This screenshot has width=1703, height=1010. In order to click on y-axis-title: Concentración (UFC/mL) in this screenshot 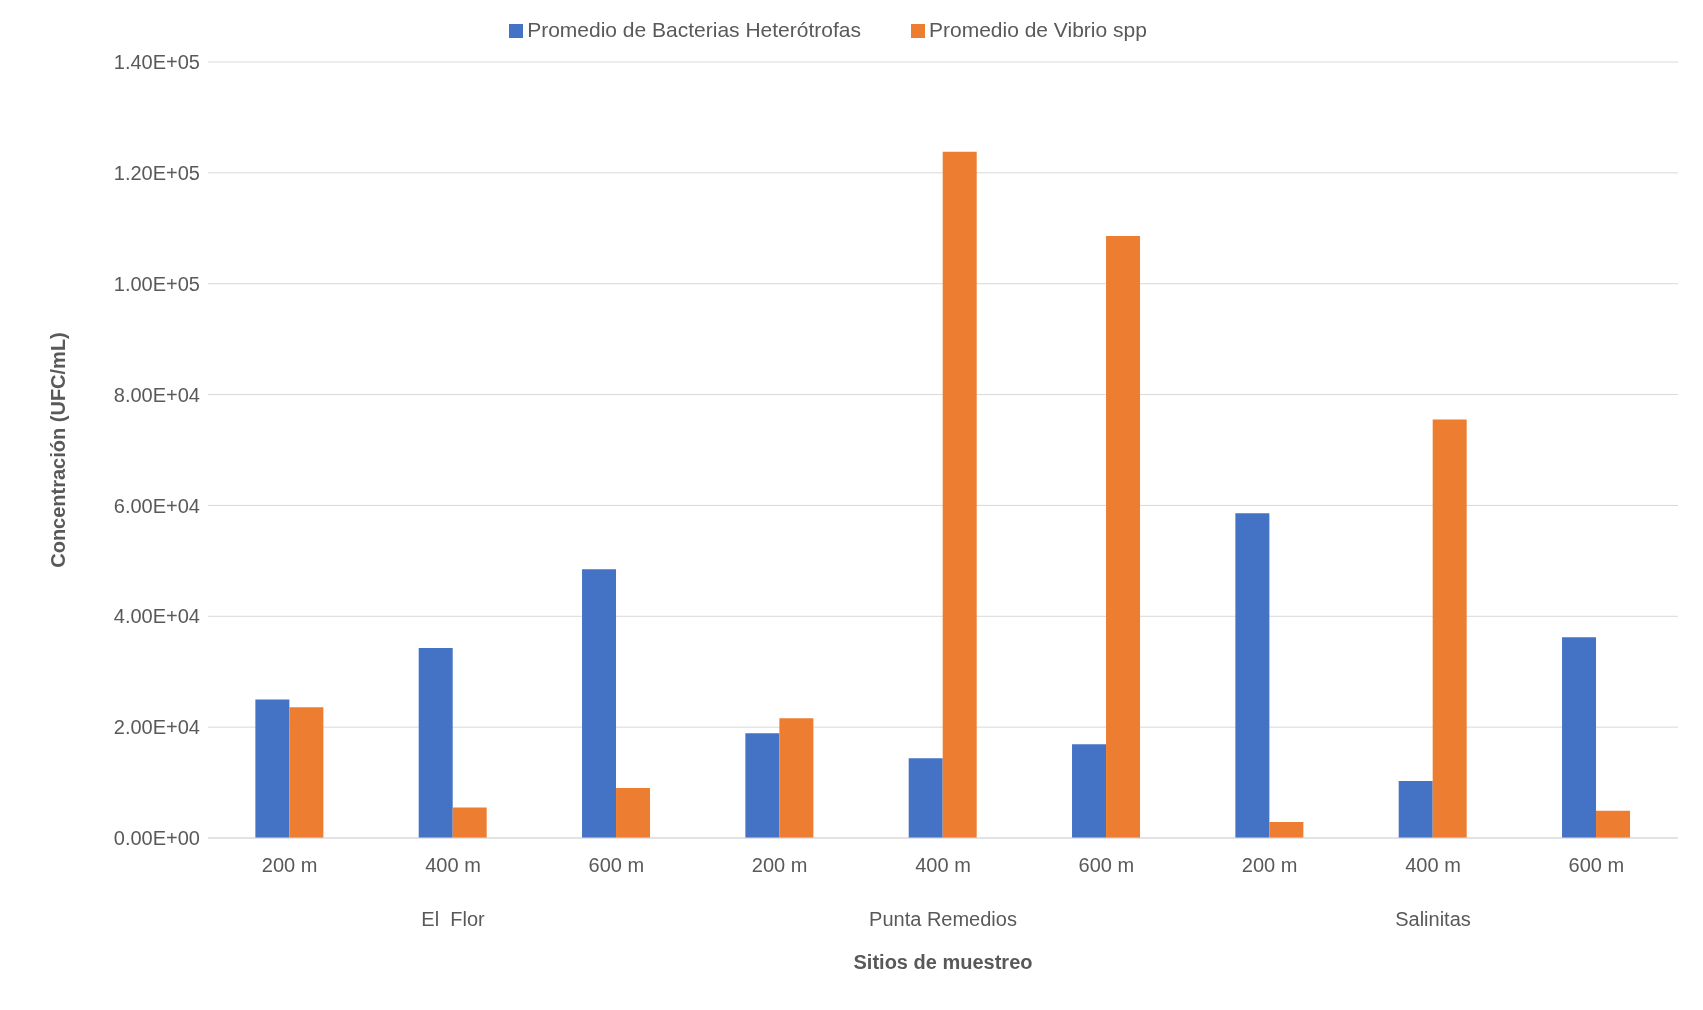, I will do `click(58, 450)`.